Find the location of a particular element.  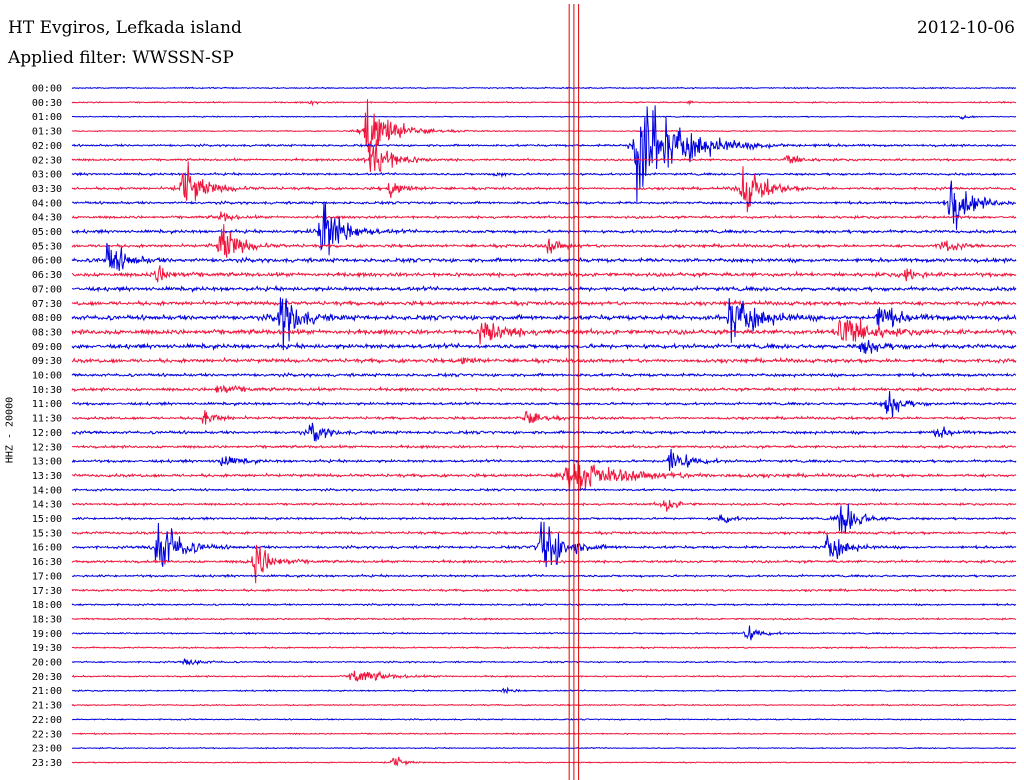

filter-label: Applied filter: WWSSN-SP is located at coordinates (121, 58).